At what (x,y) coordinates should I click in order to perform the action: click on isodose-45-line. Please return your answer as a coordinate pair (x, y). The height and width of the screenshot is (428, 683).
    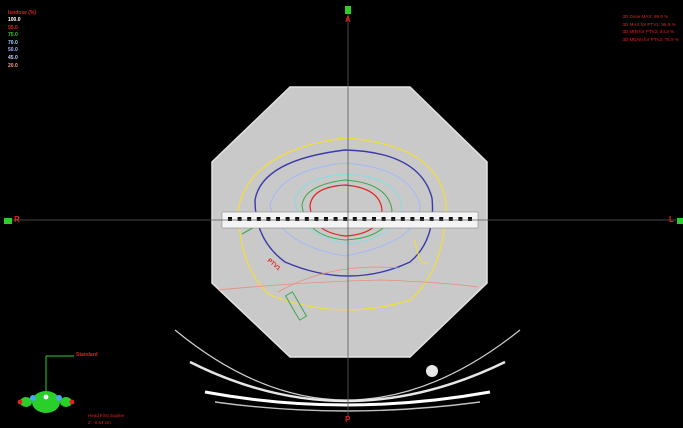
    Looking at the image, I should click on (344, 213).